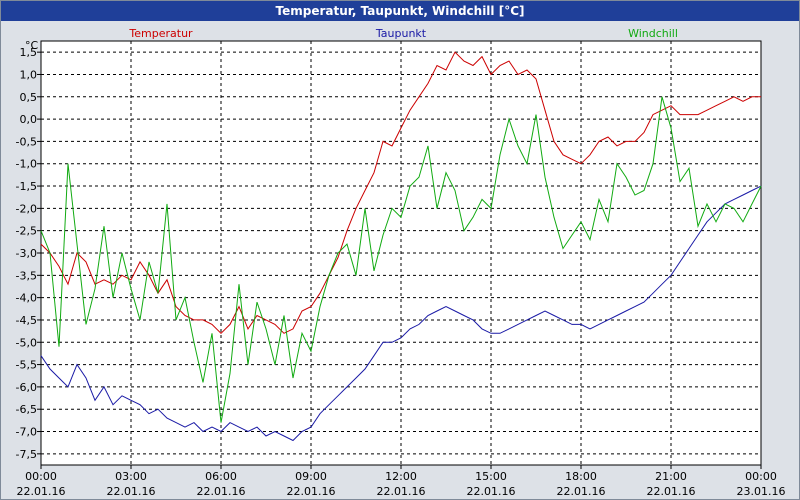 This screenshot has width=800, height=500. I want to click on y-tick-label: -2,5, so click(26, 231).